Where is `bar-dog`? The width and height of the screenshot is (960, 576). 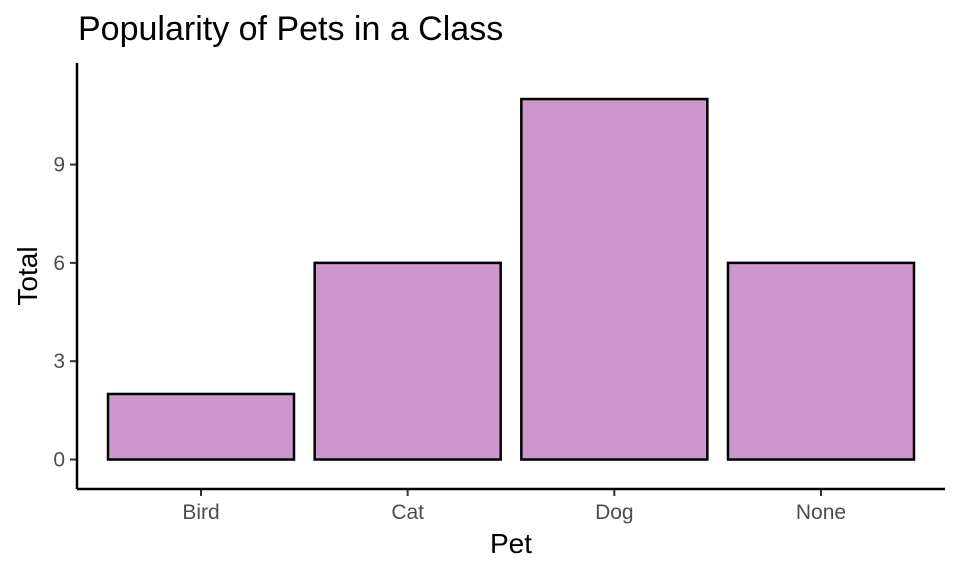 bar-dog is located at coordinates (614, 279).